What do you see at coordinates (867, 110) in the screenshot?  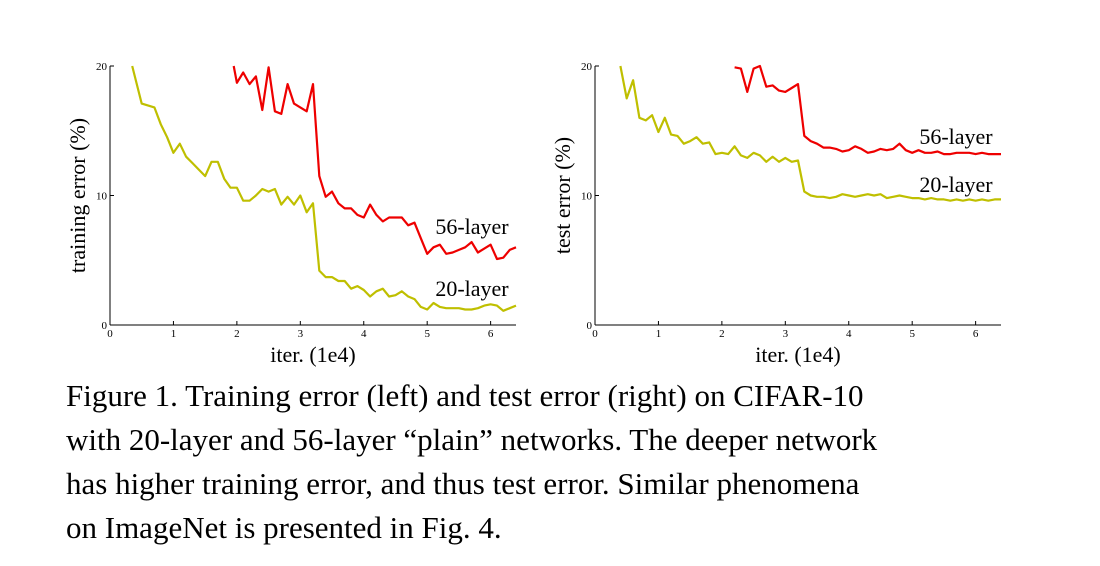 I see `right-series-56-layer-line` at bounding box center [867, 110].